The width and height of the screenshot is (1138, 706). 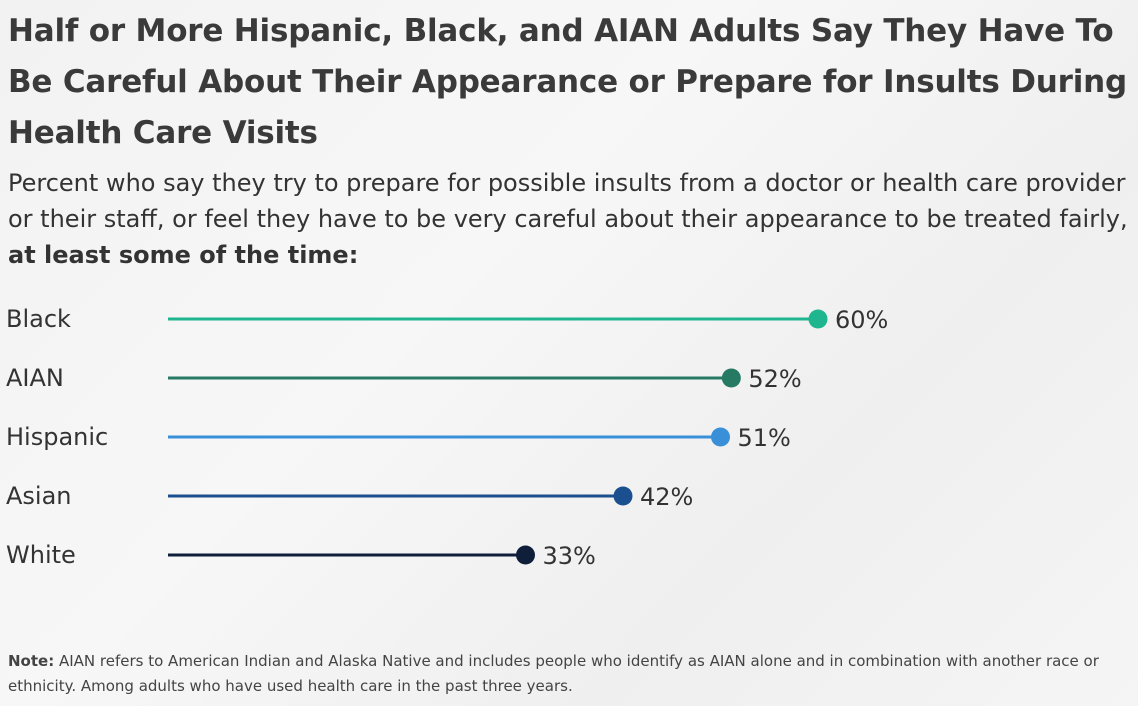 What do you see at coordinates (569, 556) in the screenshot?
I see `value-label: 33%` at bounding box center [569, 556].